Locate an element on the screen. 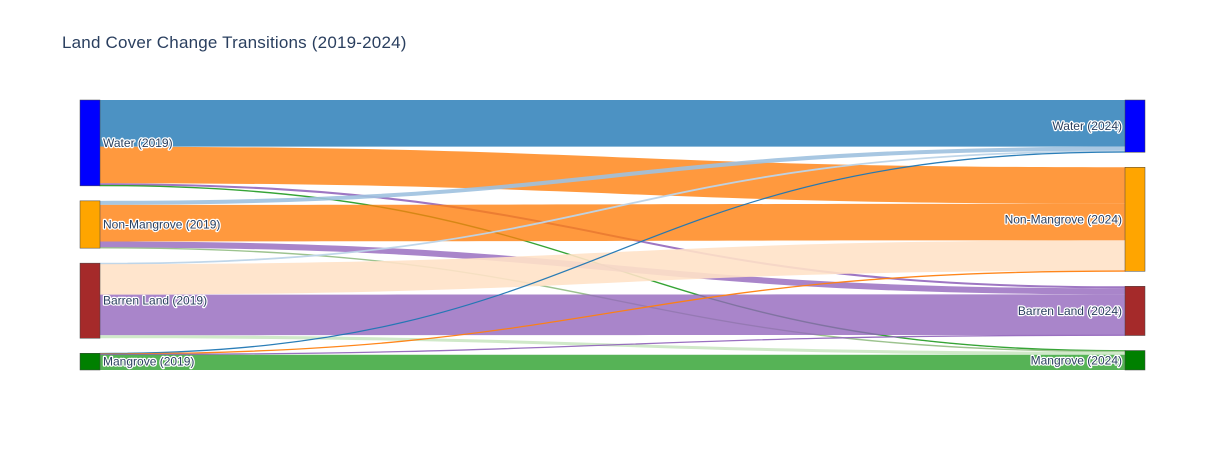  node-water-2019 is located at coordinates (90, 143).